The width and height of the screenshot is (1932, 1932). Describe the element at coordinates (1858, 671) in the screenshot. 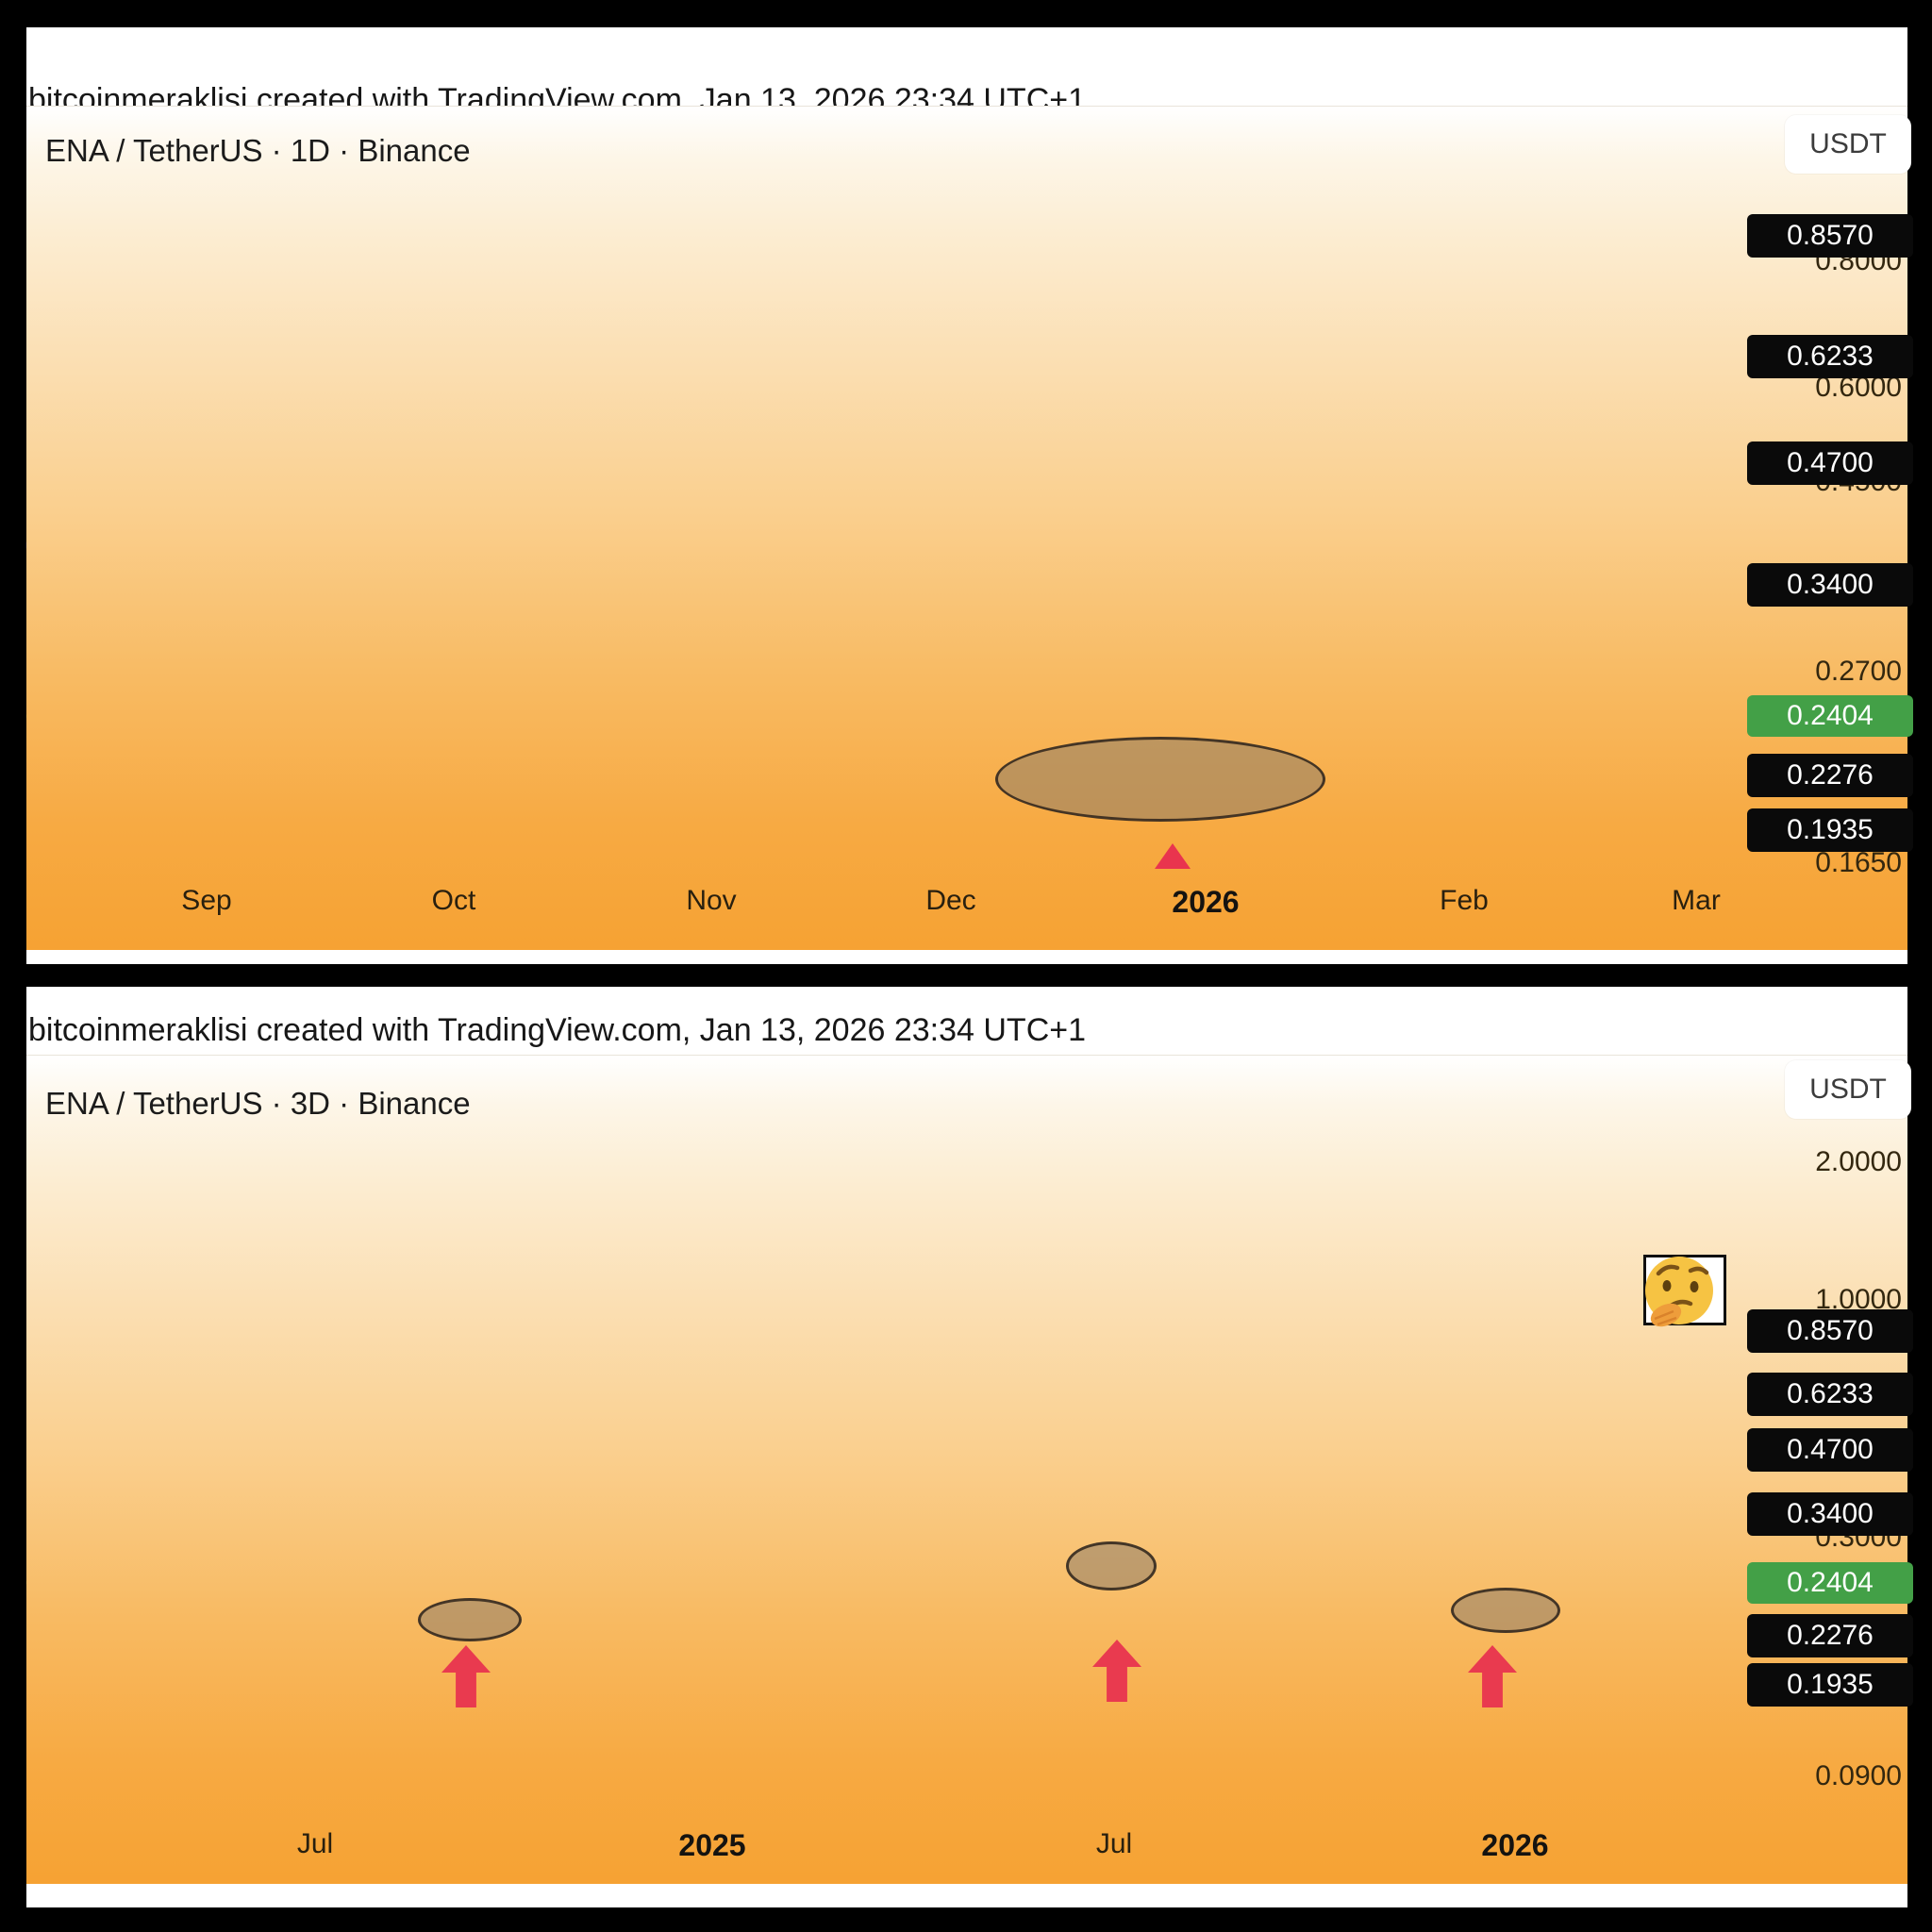

I see `price-axis-tick: 0.2700` at that location.